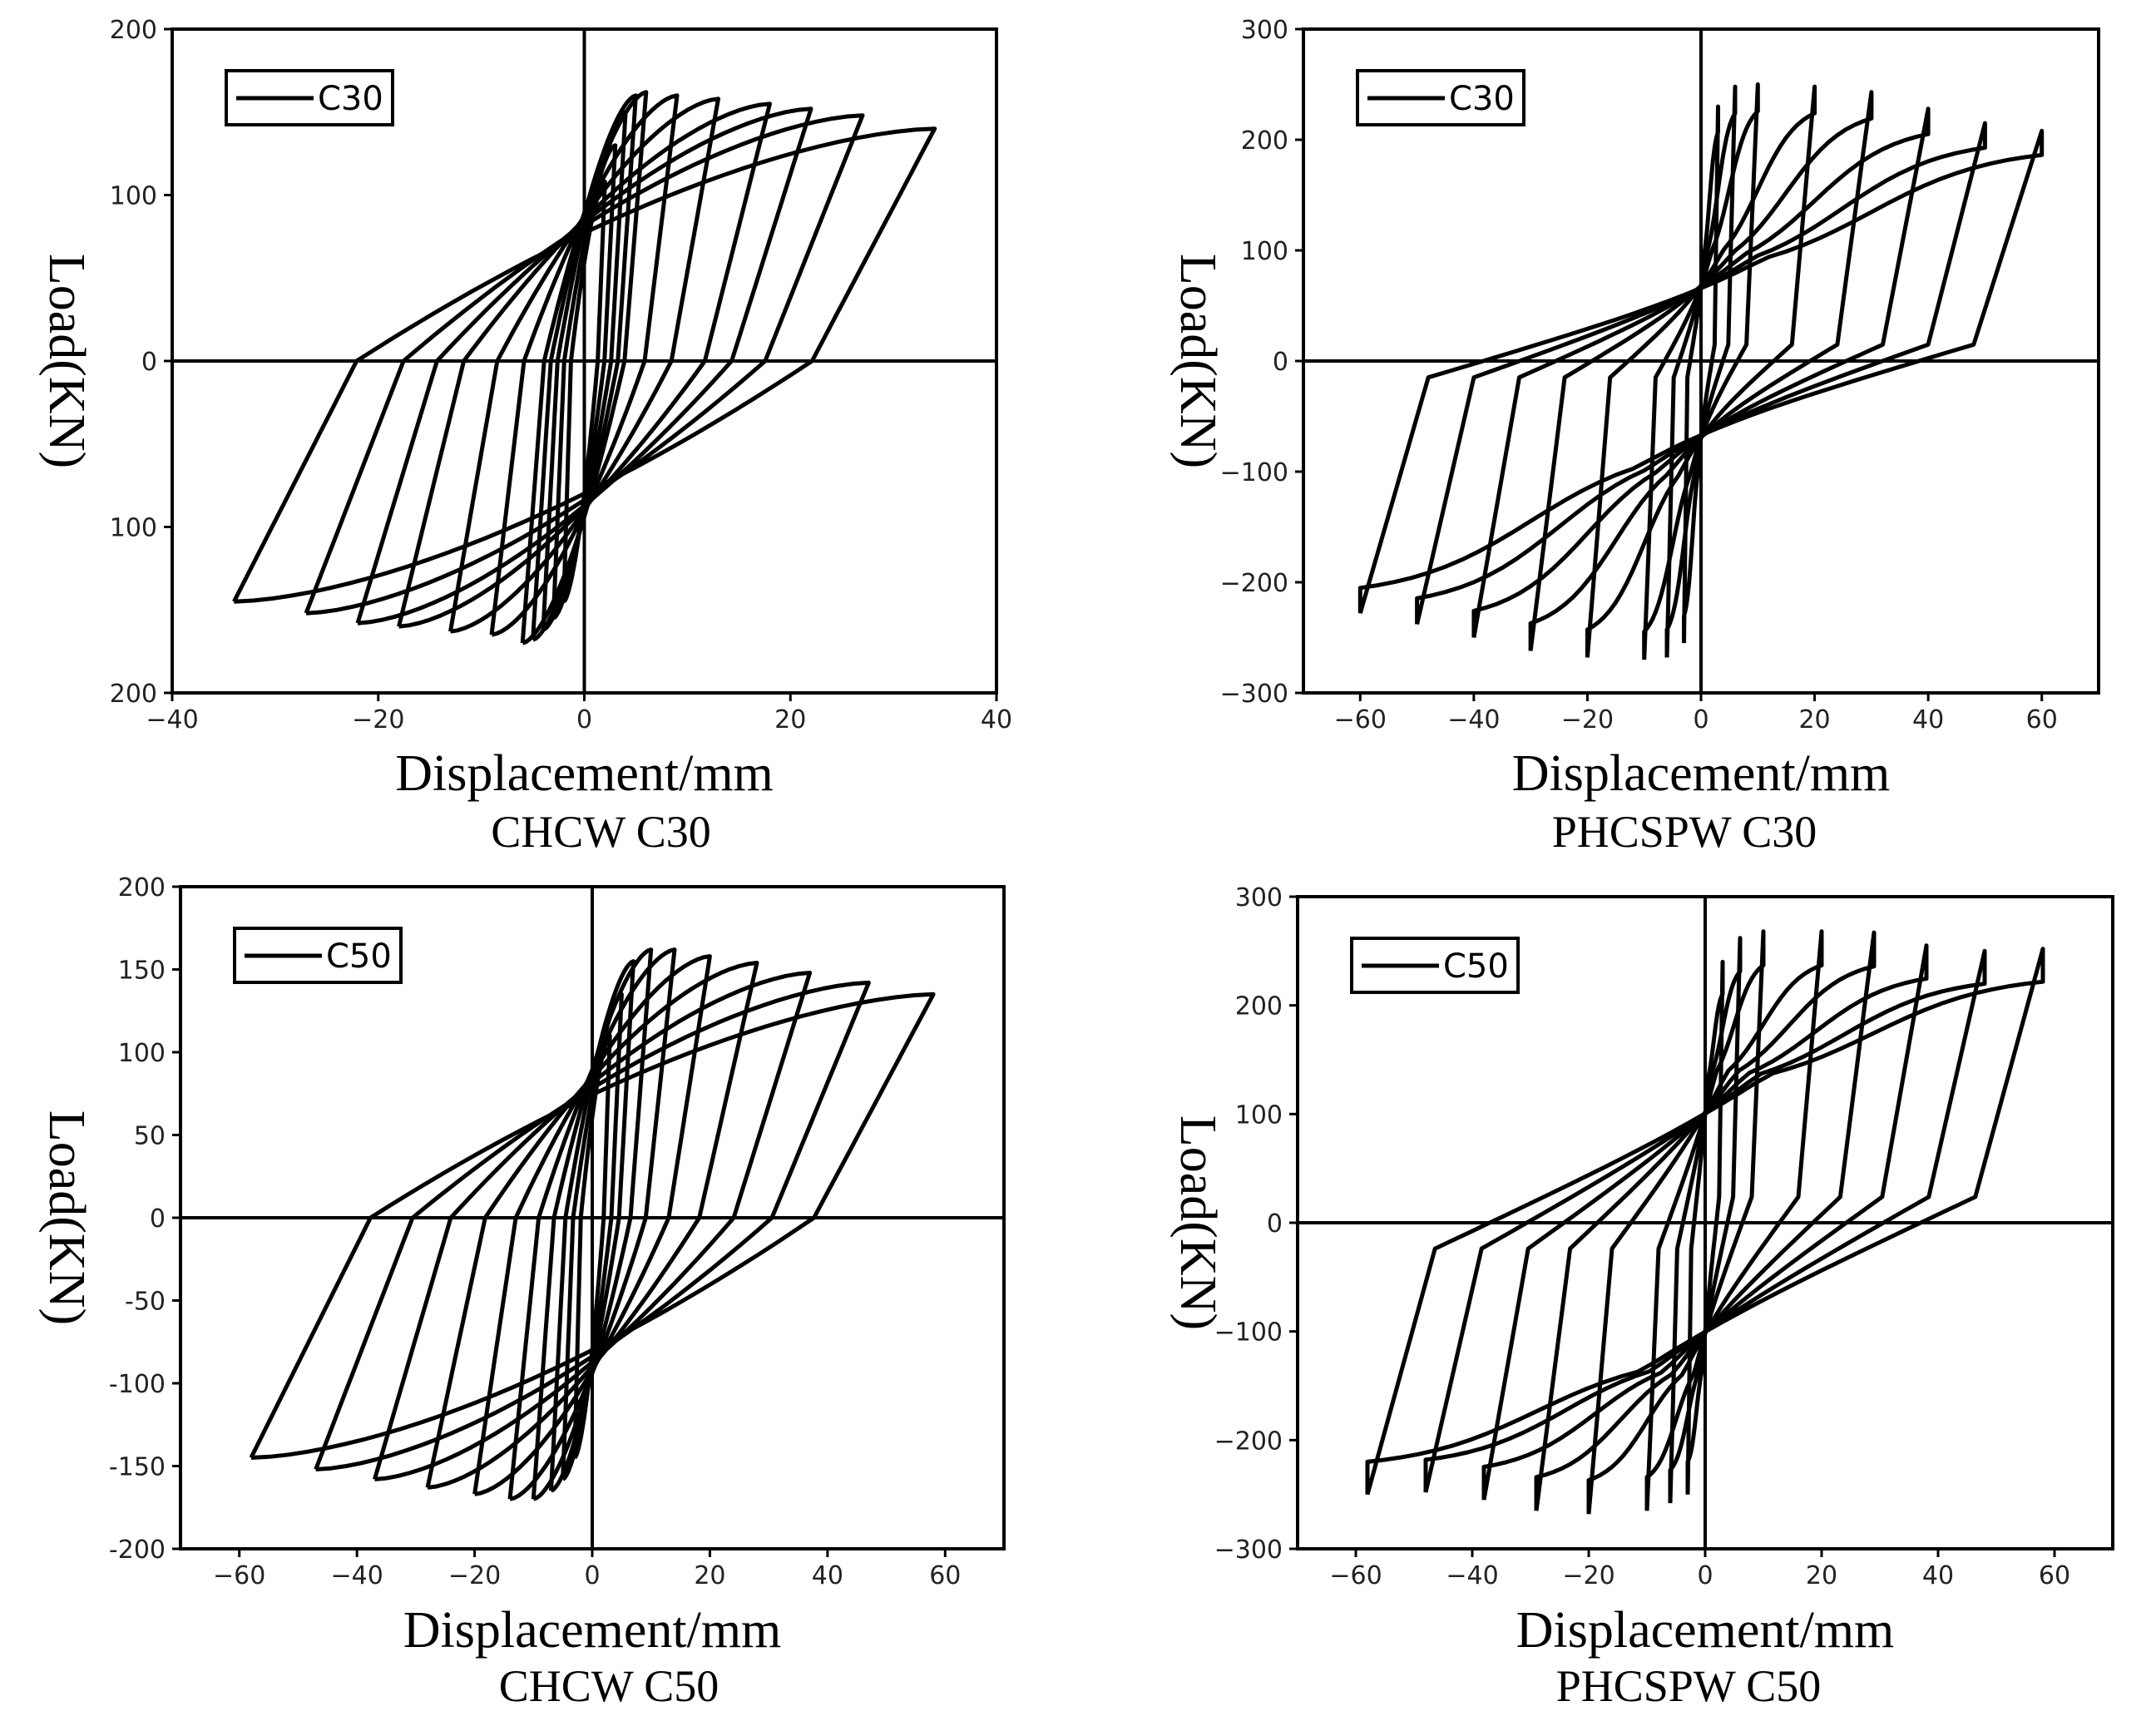  I want to click on panel-caption: CHCW C50, so click(609, 1686).